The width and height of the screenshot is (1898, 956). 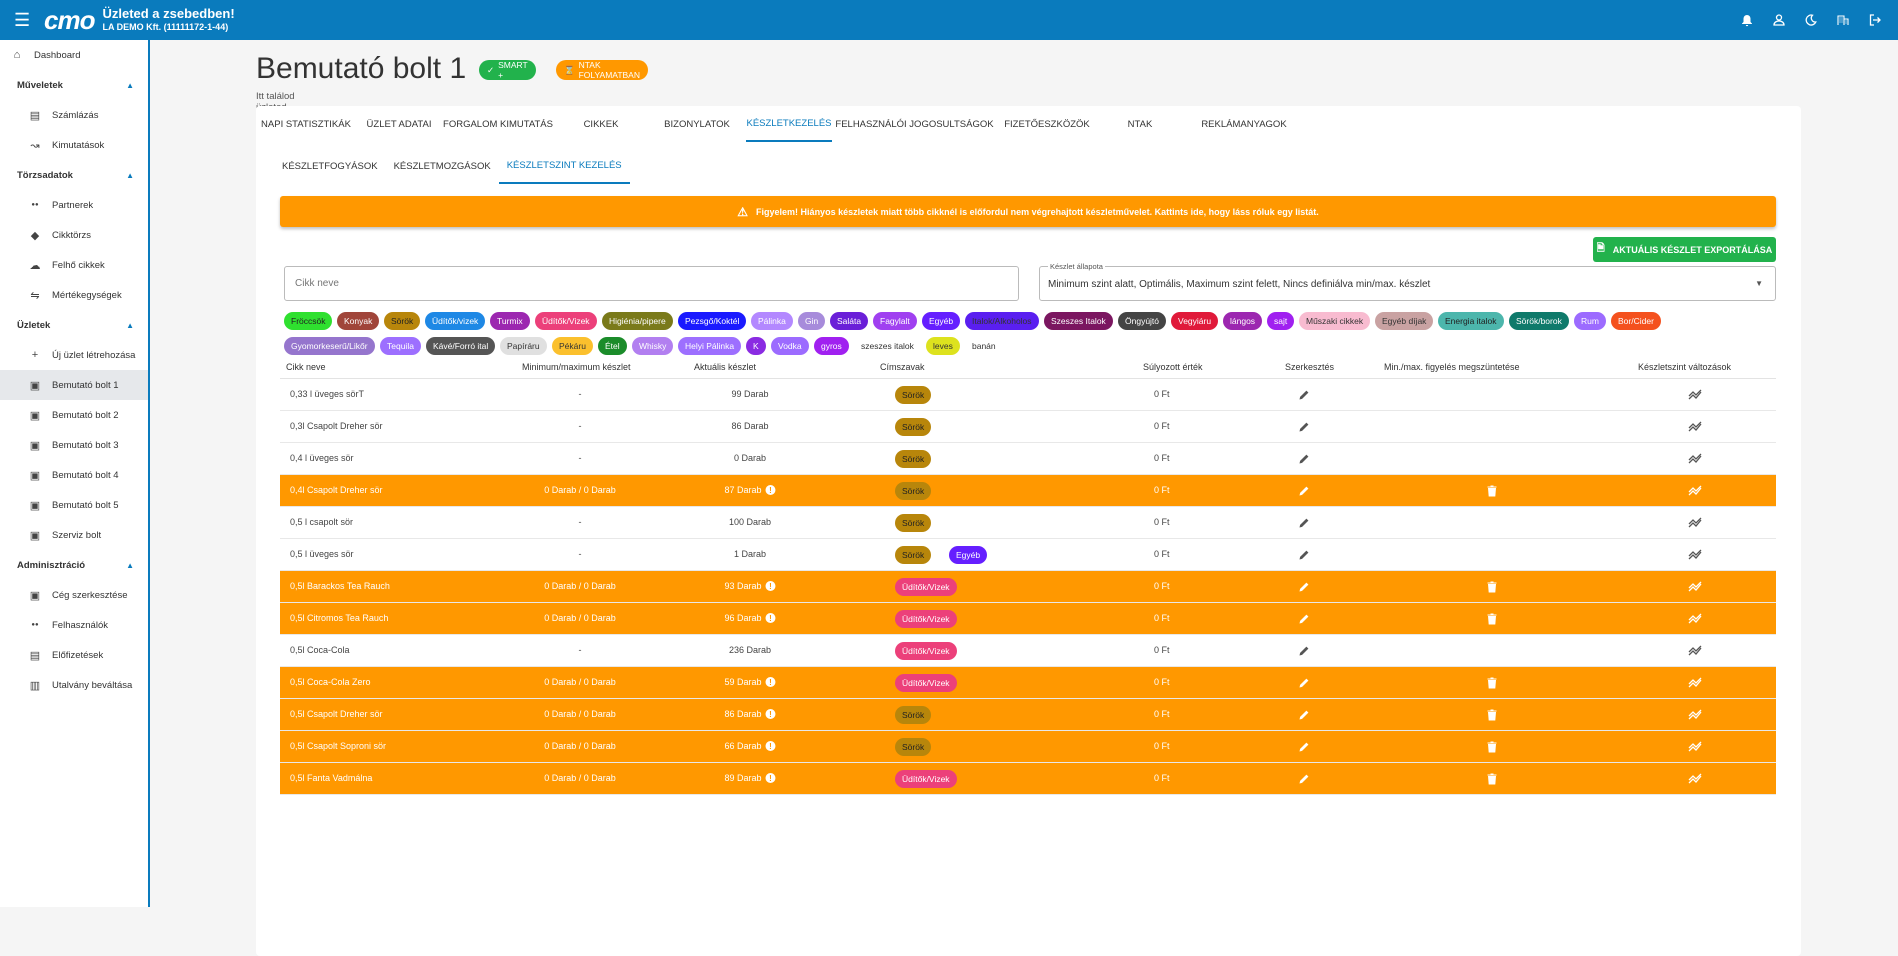 I want to click on sidebar-item-2-2: ▣ Bemutató bolt 2, so click(x=74, y=415).